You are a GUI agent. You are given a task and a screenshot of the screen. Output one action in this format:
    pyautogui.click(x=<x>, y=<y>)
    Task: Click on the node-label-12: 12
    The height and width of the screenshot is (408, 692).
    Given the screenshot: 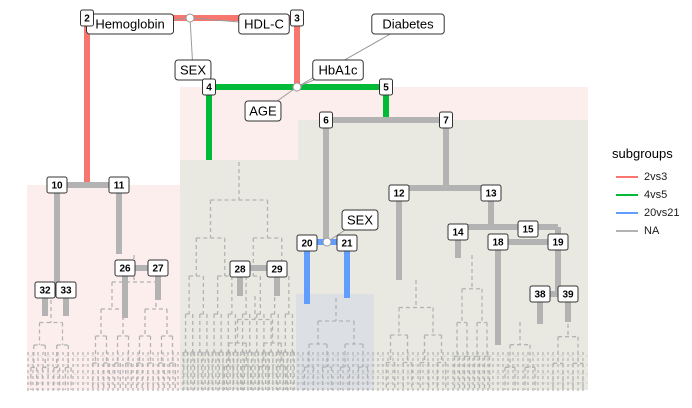 What is the action you would take?
    pyautogui.click(x=399, y=194)
    